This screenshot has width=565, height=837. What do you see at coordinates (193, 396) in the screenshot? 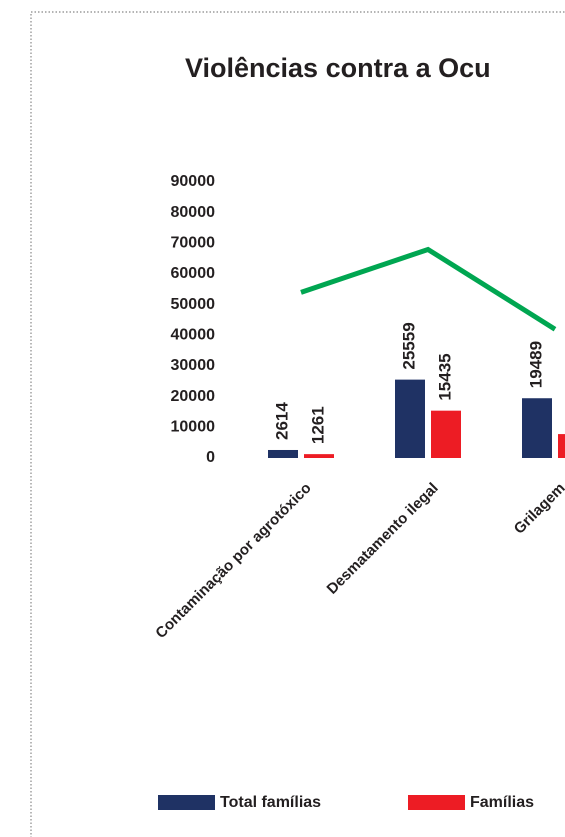
I see `y-tick-label: 20000` at bounding box center [193, 396].